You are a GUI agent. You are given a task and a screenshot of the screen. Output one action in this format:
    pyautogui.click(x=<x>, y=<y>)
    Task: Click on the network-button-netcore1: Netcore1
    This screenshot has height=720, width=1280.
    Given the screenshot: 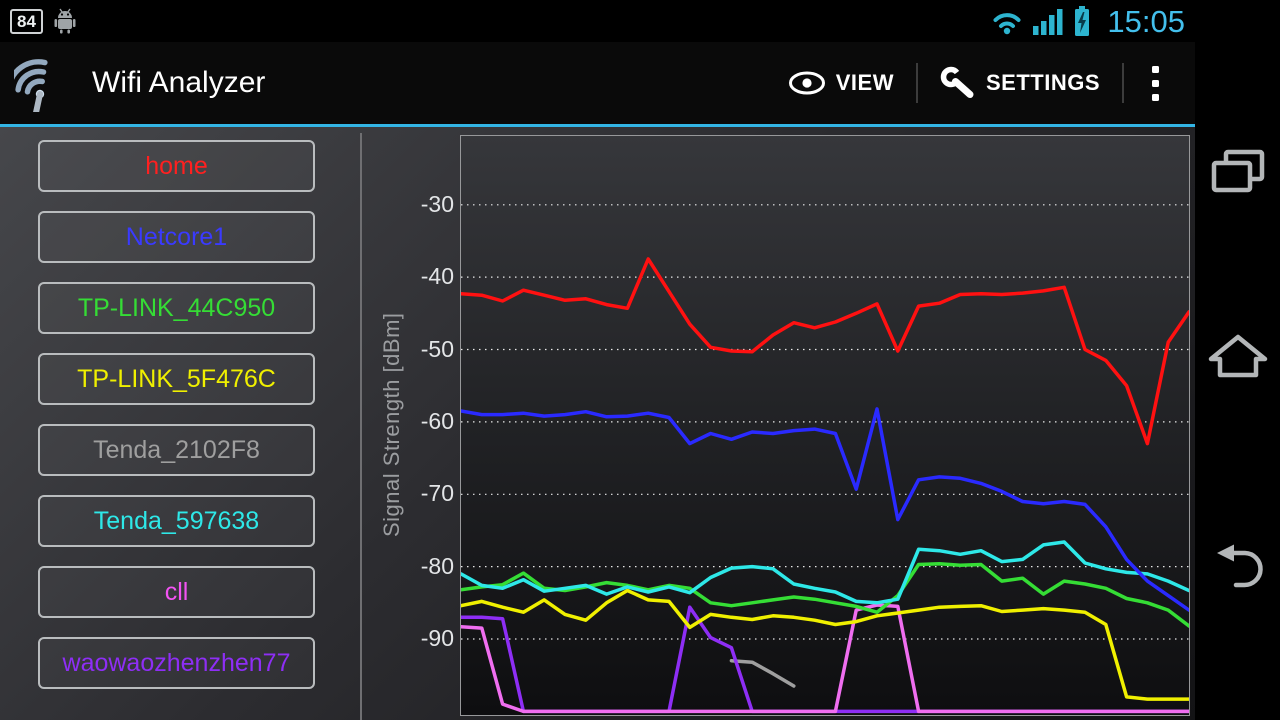 What is the action you would take?
    pyautogui.click(x=176, y=237)
    